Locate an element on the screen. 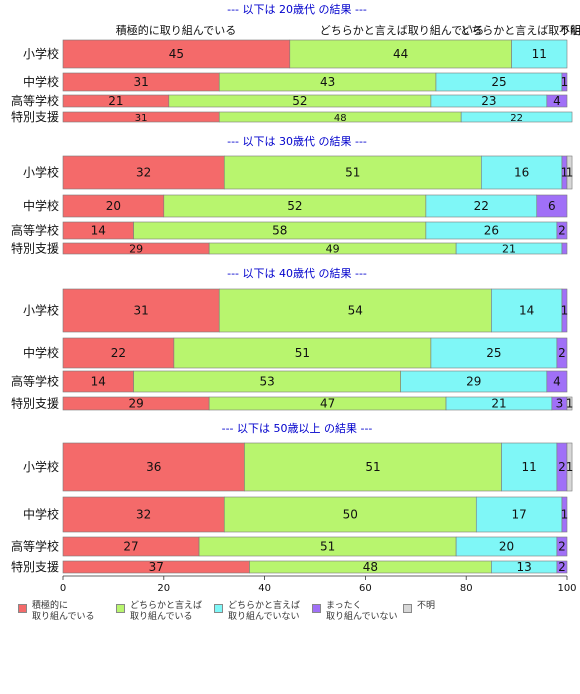 The height and width of the screenshot is (694, 580). data-label: 27 is located at coordinates (130, 547).